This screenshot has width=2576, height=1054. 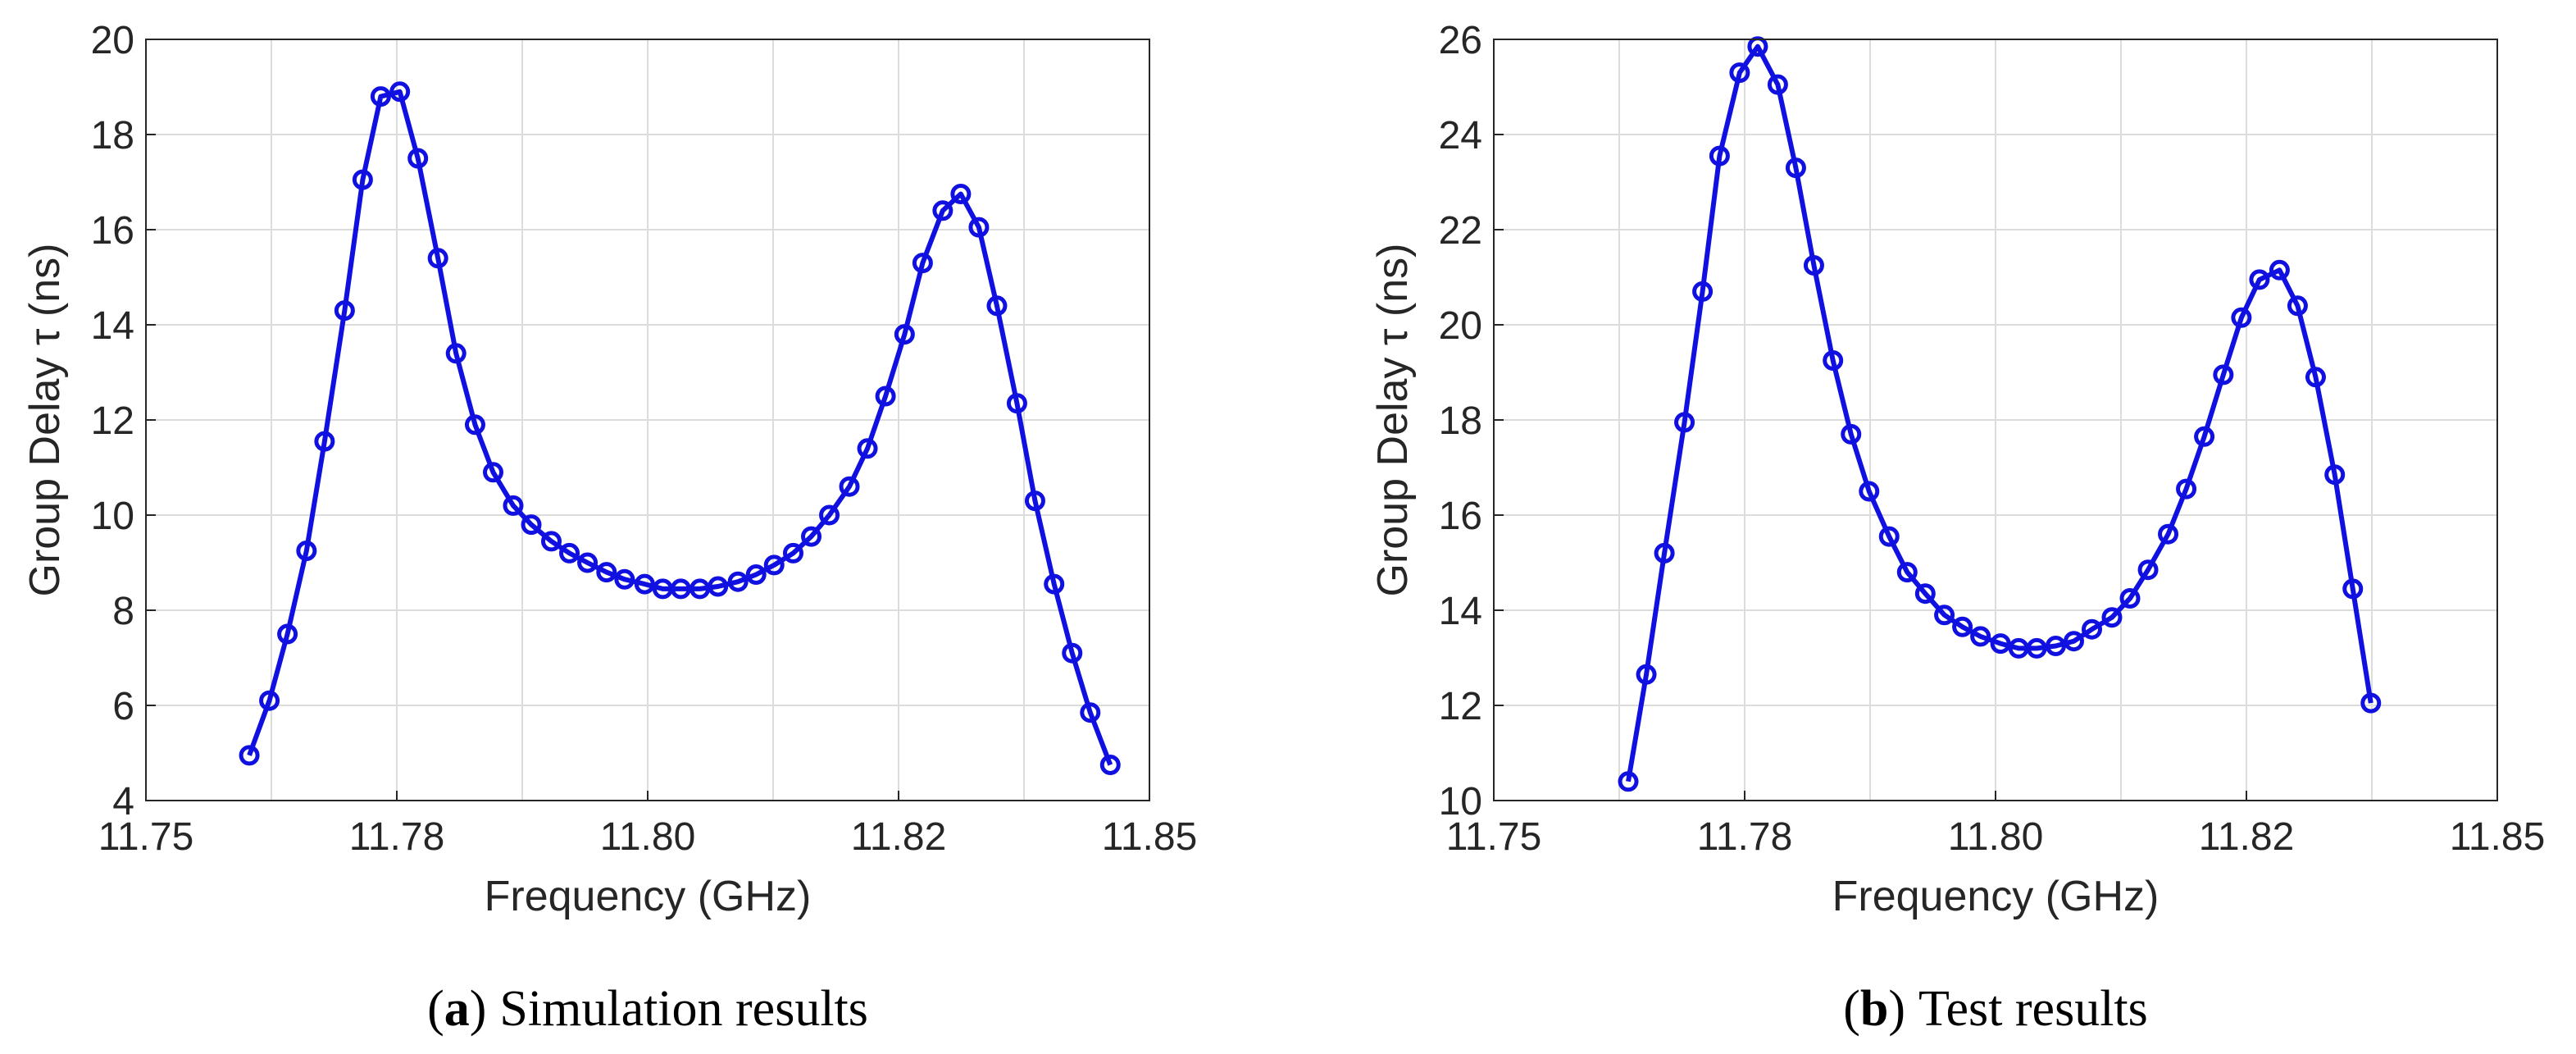 I want to click on y-tick-label: 16, so click(x=112, y=231).